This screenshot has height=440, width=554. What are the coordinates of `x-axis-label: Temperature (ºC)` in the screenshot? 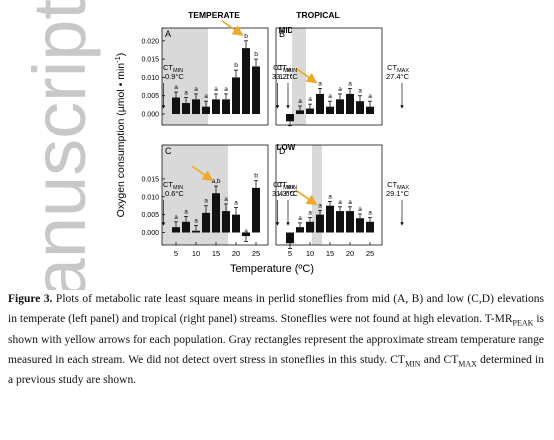 It's located at (272, 269).